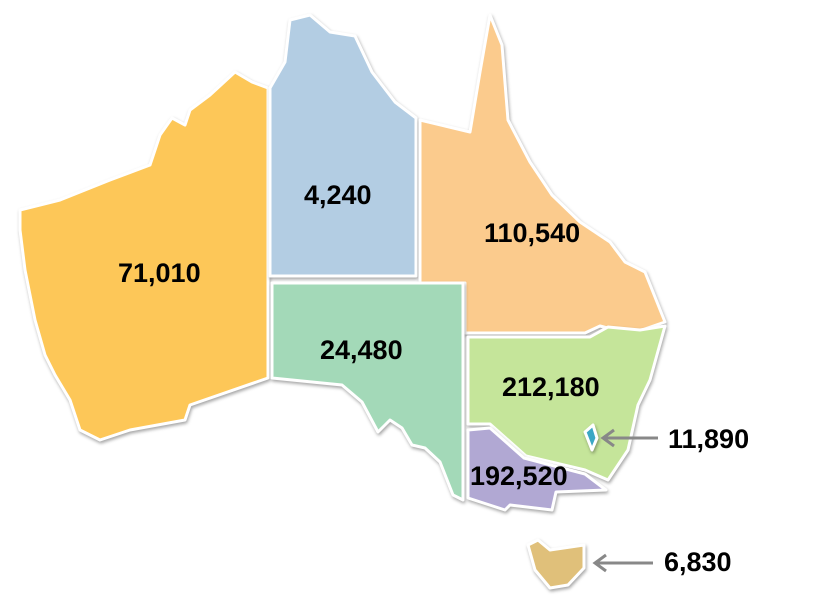 Image resolution: width=832 pixels, height=605 pixels. I want to click on label-act: 11,890, so click(709, 439).